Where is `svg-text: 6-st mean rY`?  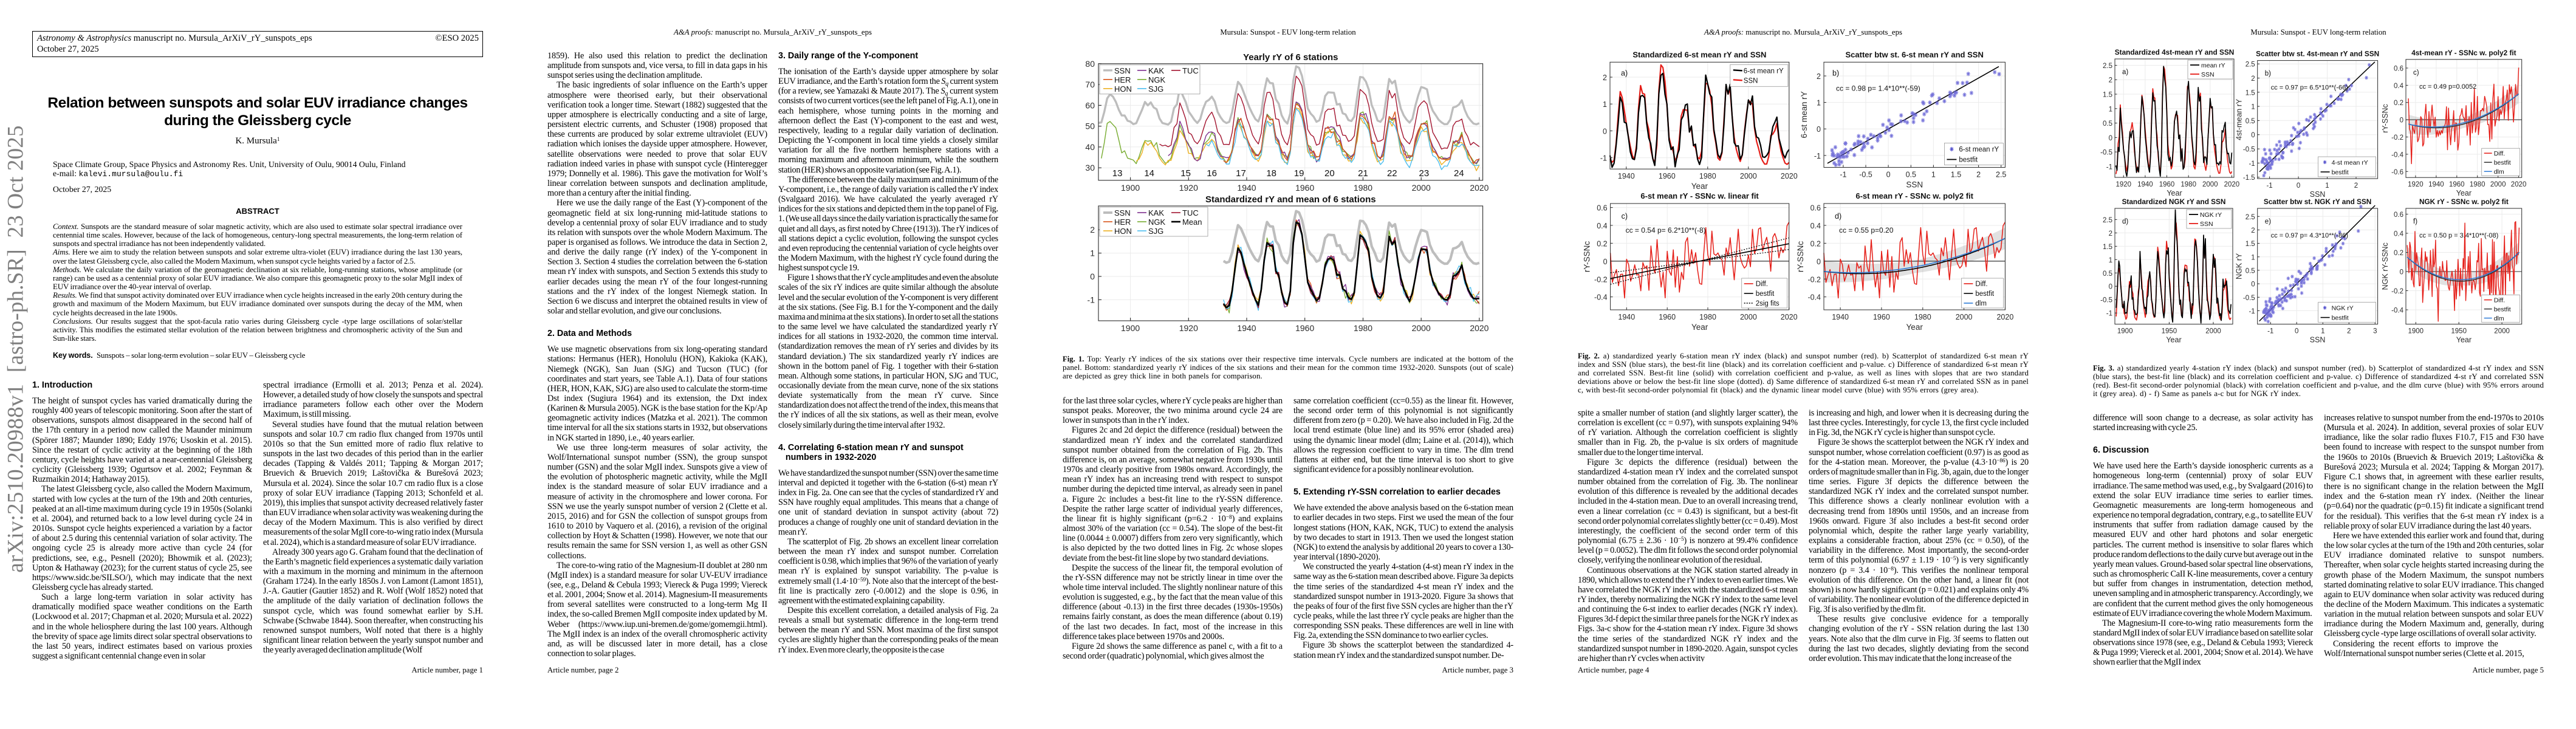
svg-text: 6-st mean rY is located at coordinates (1979, 150).